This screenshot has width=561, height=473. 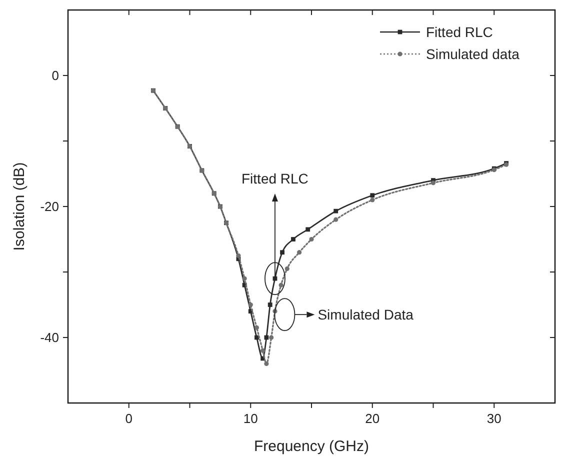 I want to click on y-tick-label: -20, so click(x=49, y=206).